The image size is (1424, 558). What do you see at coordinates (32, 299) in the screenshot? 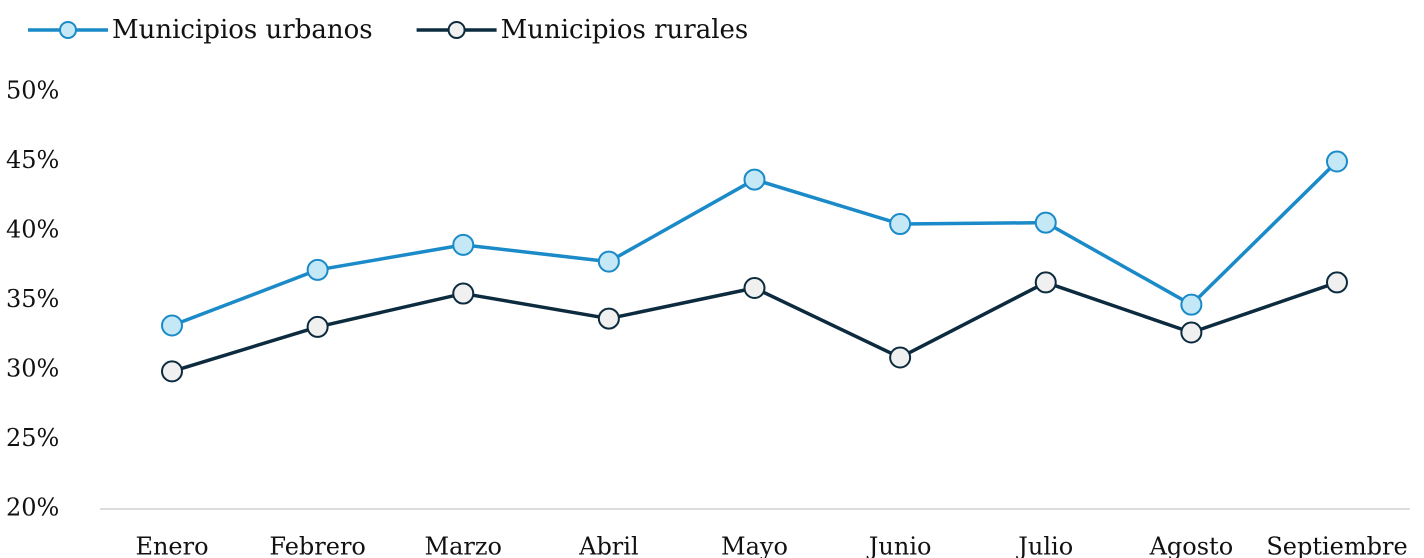
I see `y-tick-label: 35%` at bounding box center [32, 299].